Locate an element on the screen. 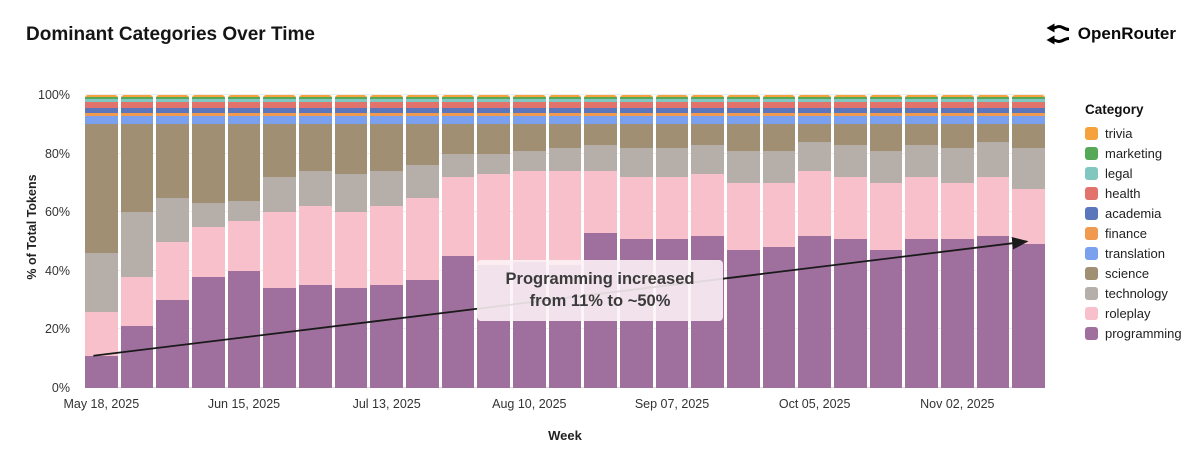  legend-item-academia: academia is located at coordinates (1140, 213).